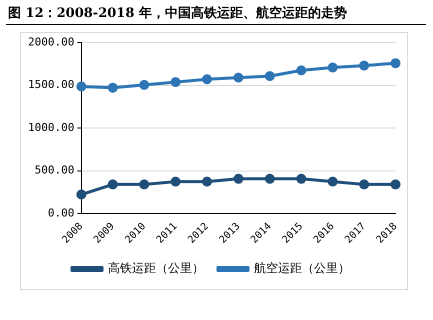 The image size is (433, 320). Describe the element at coordinates (156, 268) in the screenshot. I see `legend-label: 高铁运距（公里）` at that location.